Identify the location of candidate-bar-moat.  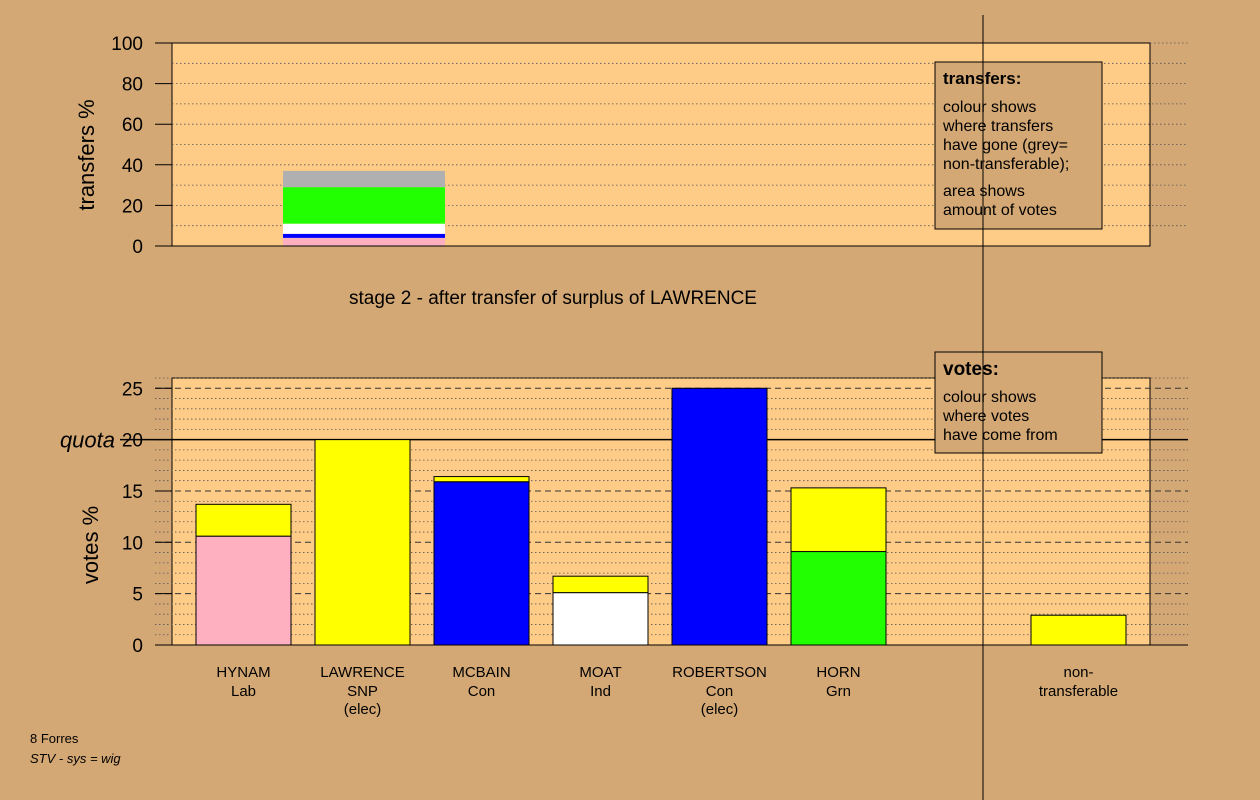
(600, 610).